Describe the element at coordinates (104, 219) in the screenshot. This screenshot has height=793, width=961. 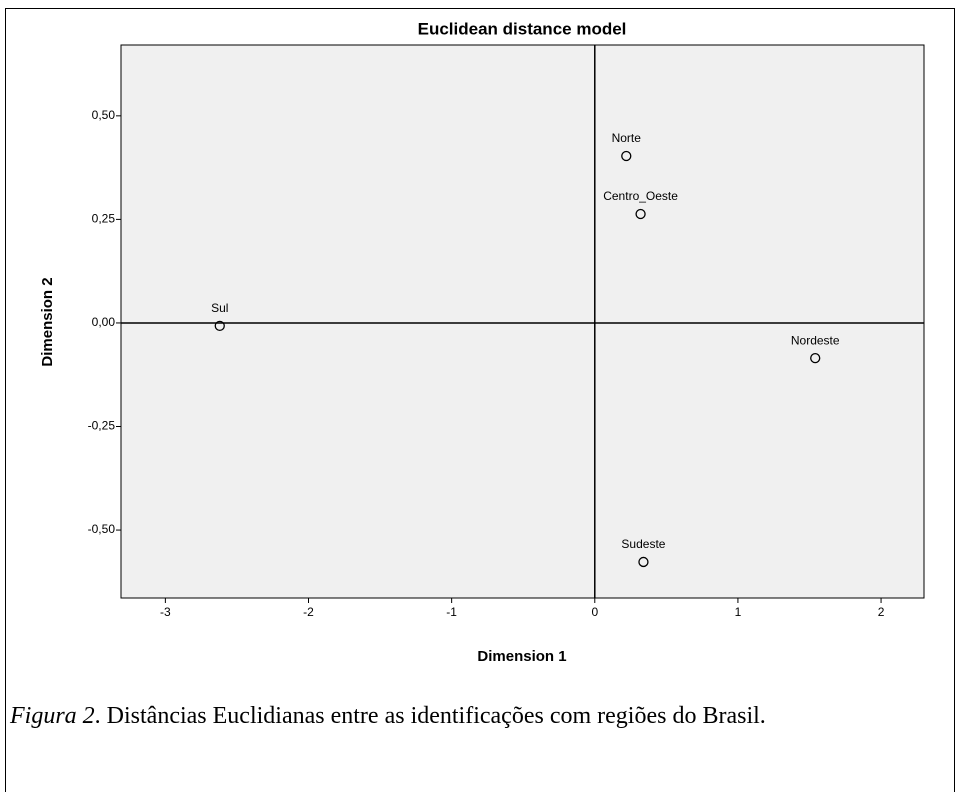
I see `y-tick-label: 0,25` at that location.